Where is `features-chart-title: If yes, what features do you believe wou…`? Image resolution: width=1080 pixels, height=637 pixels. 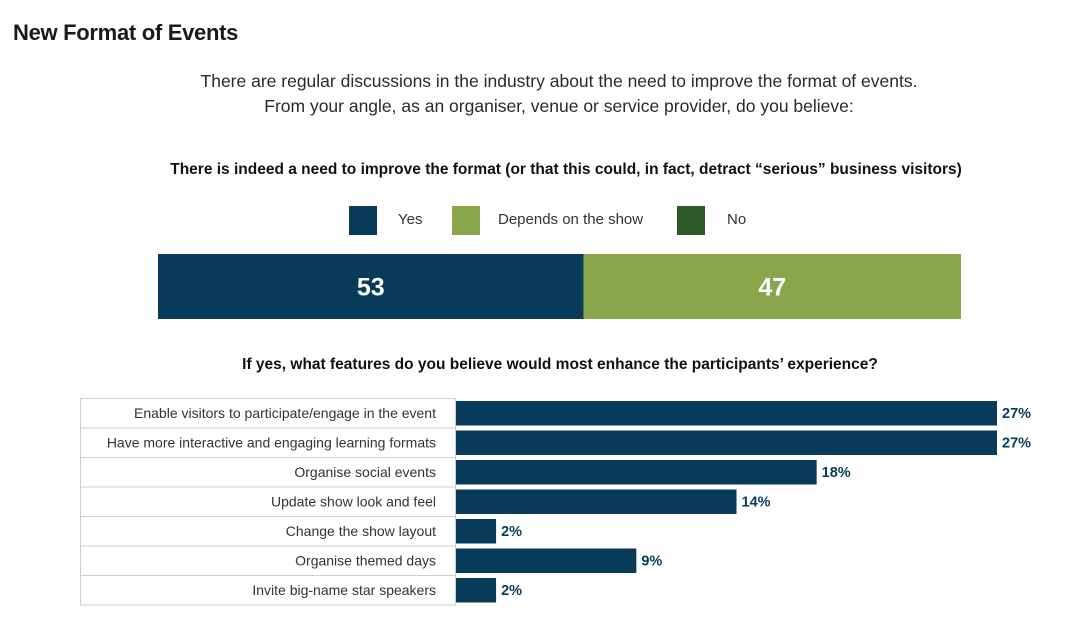
features-chart-title: If yes, what features do you believe wou… is located at coordinates (560, 364).